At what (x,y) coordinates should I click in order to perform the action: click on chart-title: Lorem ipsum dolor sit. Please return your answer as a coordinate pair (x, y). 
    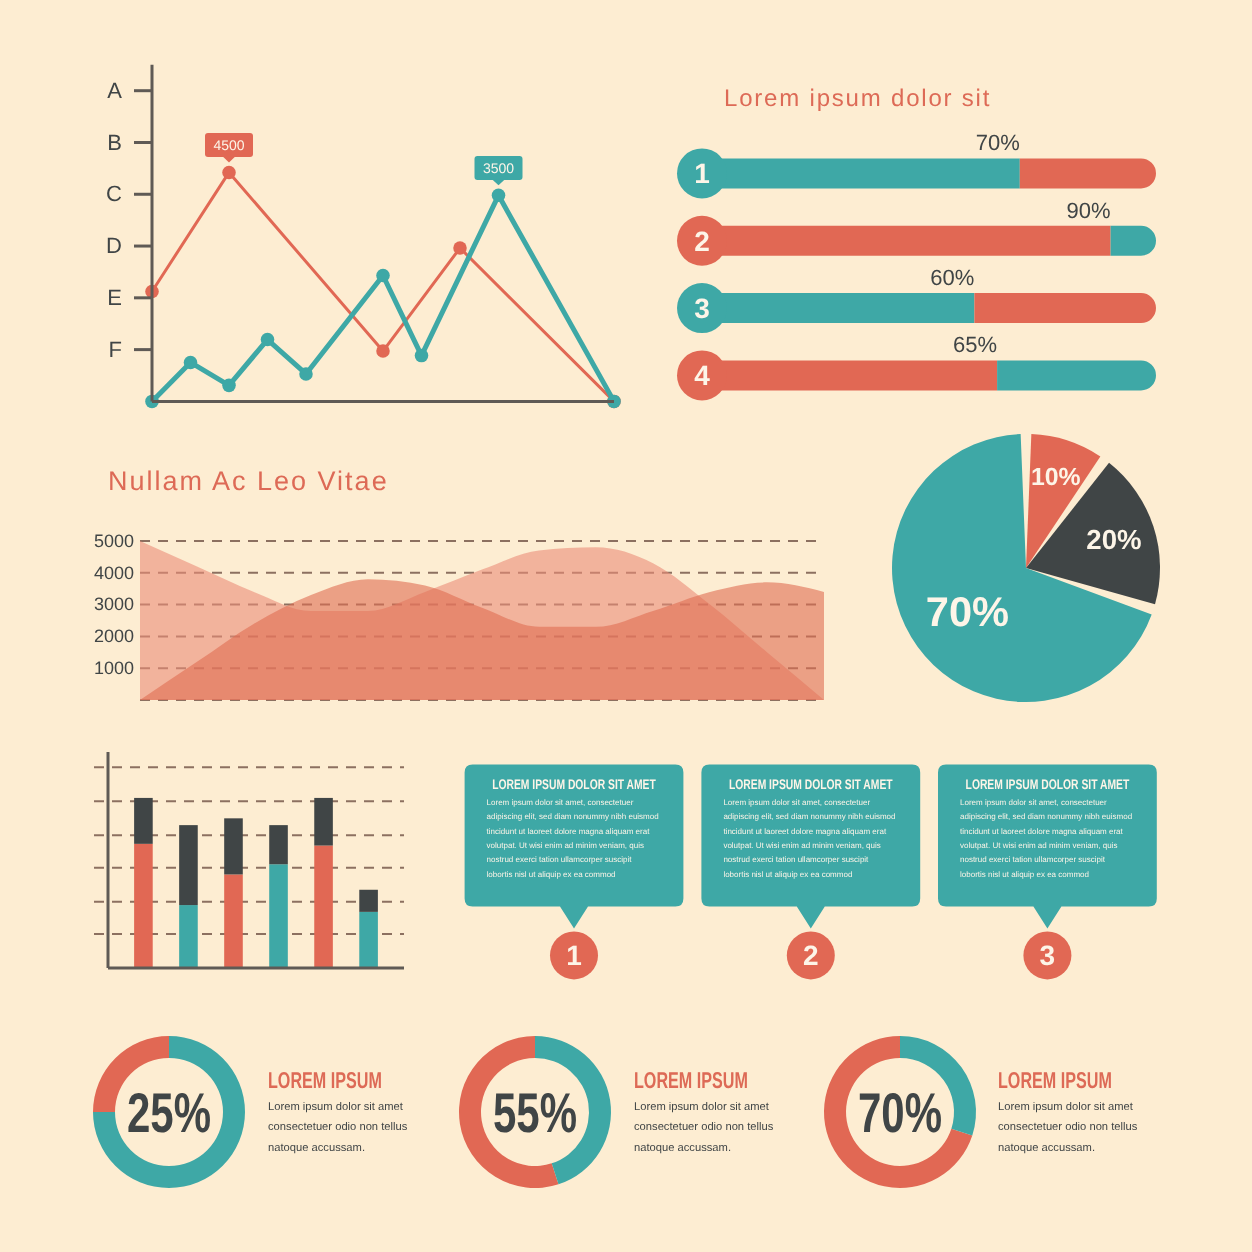
    Looking at the image, I should click on (858, 98).